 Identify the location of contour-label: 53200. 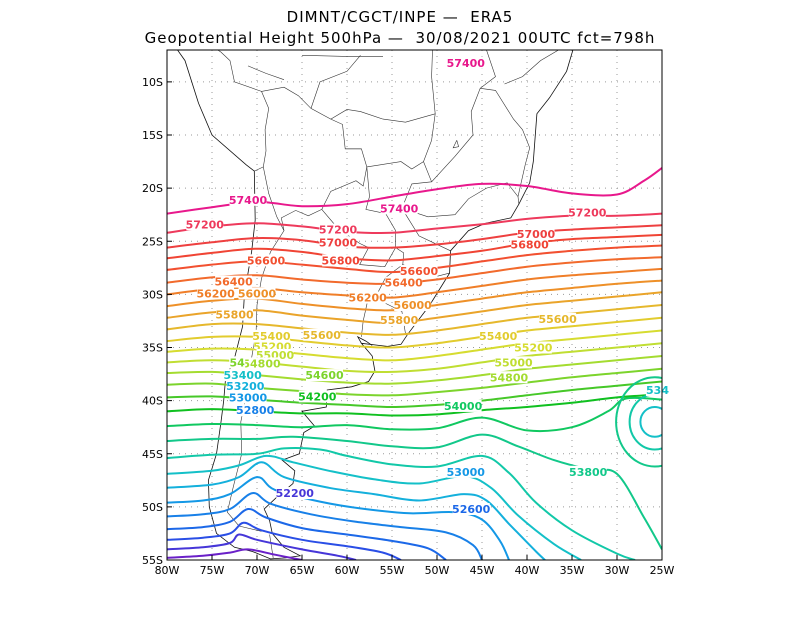
(245, 386).